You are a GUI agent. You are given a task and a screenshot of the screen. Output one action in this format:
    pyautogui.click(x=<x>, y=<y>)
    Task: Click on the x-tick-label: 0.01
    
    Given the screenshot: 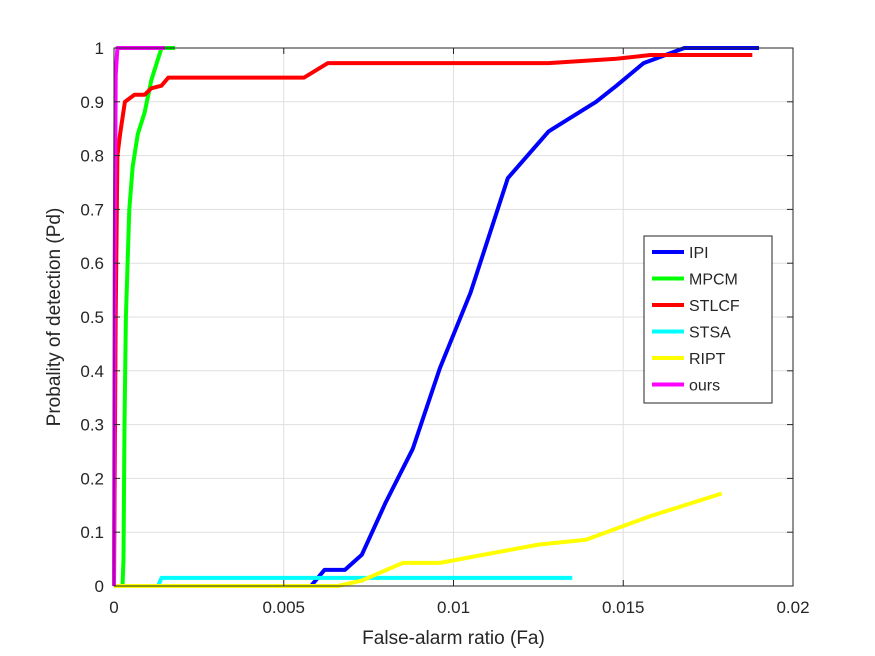 What is the action you would take?
    pyautogui.click(x=453, y=607)
    